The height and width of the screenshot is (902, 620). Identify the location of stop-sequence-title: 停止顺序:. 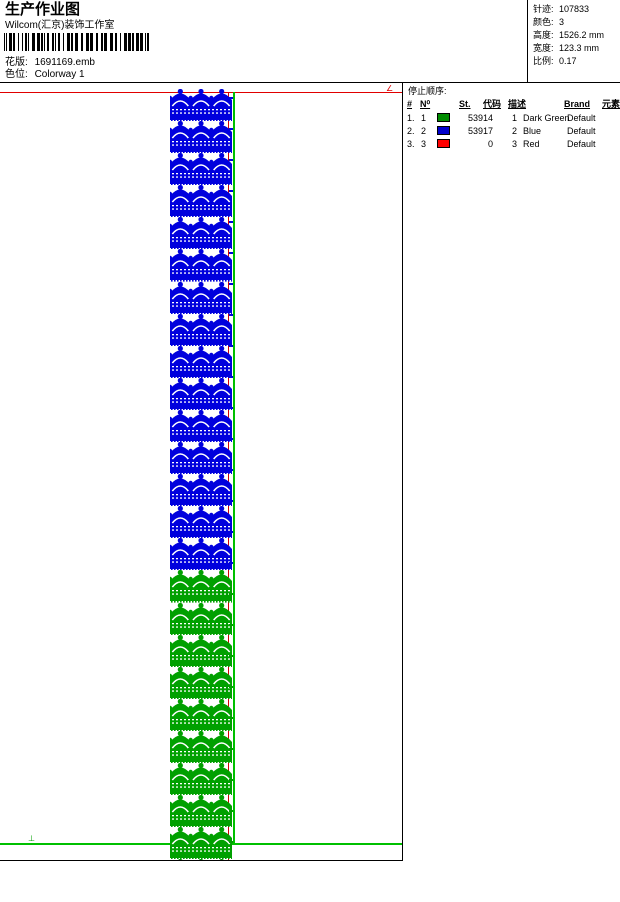
(427, 91).